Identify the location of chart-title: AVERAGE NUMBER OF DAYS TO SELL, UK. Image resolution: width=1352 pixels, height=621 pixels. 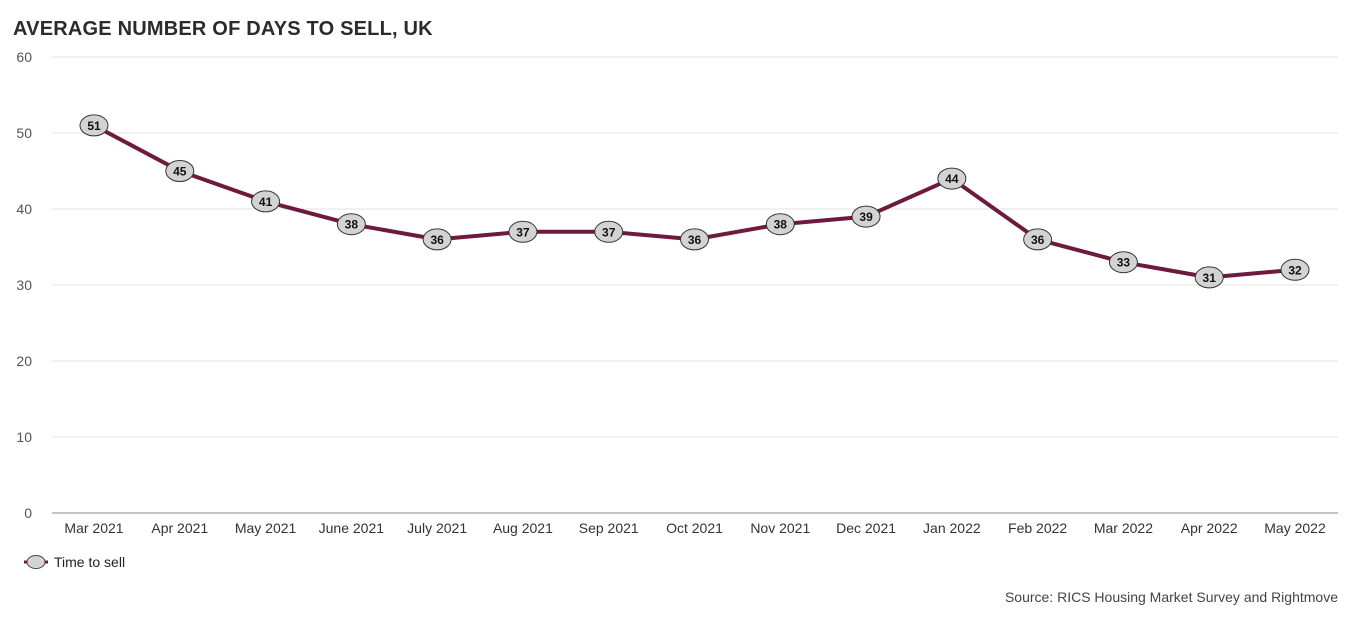
(223, 29).